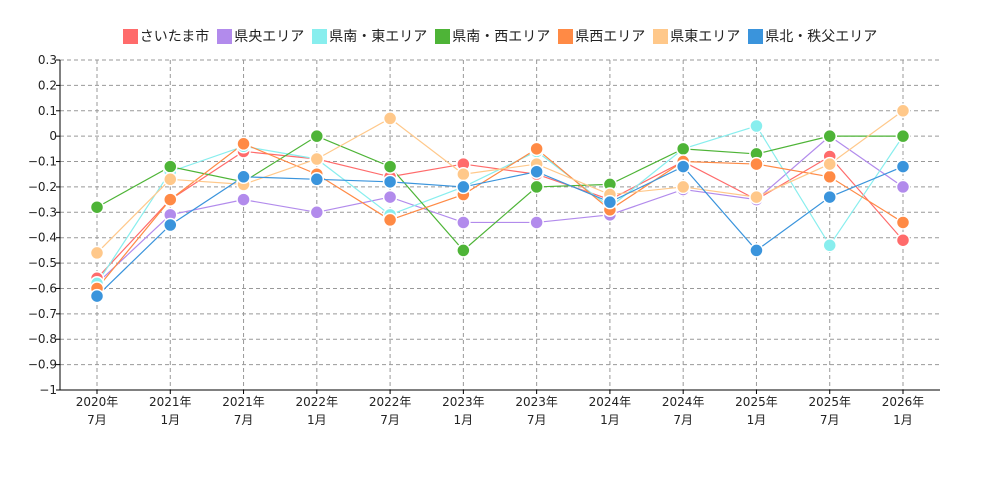  I want to click on legend-item: 県東エリア, so click(696, 36).